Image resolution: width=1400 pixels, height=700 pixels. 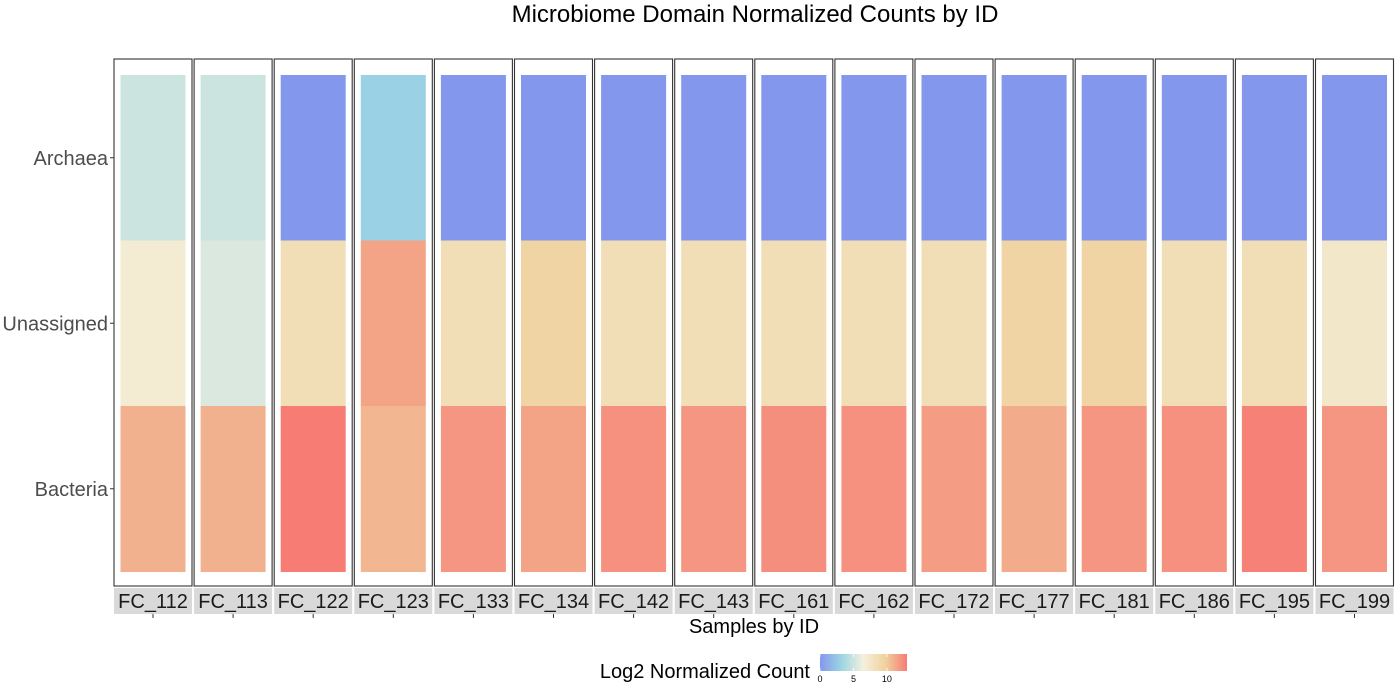 I want to click on legend-tick-label: 10, so click(x=887, y=679).